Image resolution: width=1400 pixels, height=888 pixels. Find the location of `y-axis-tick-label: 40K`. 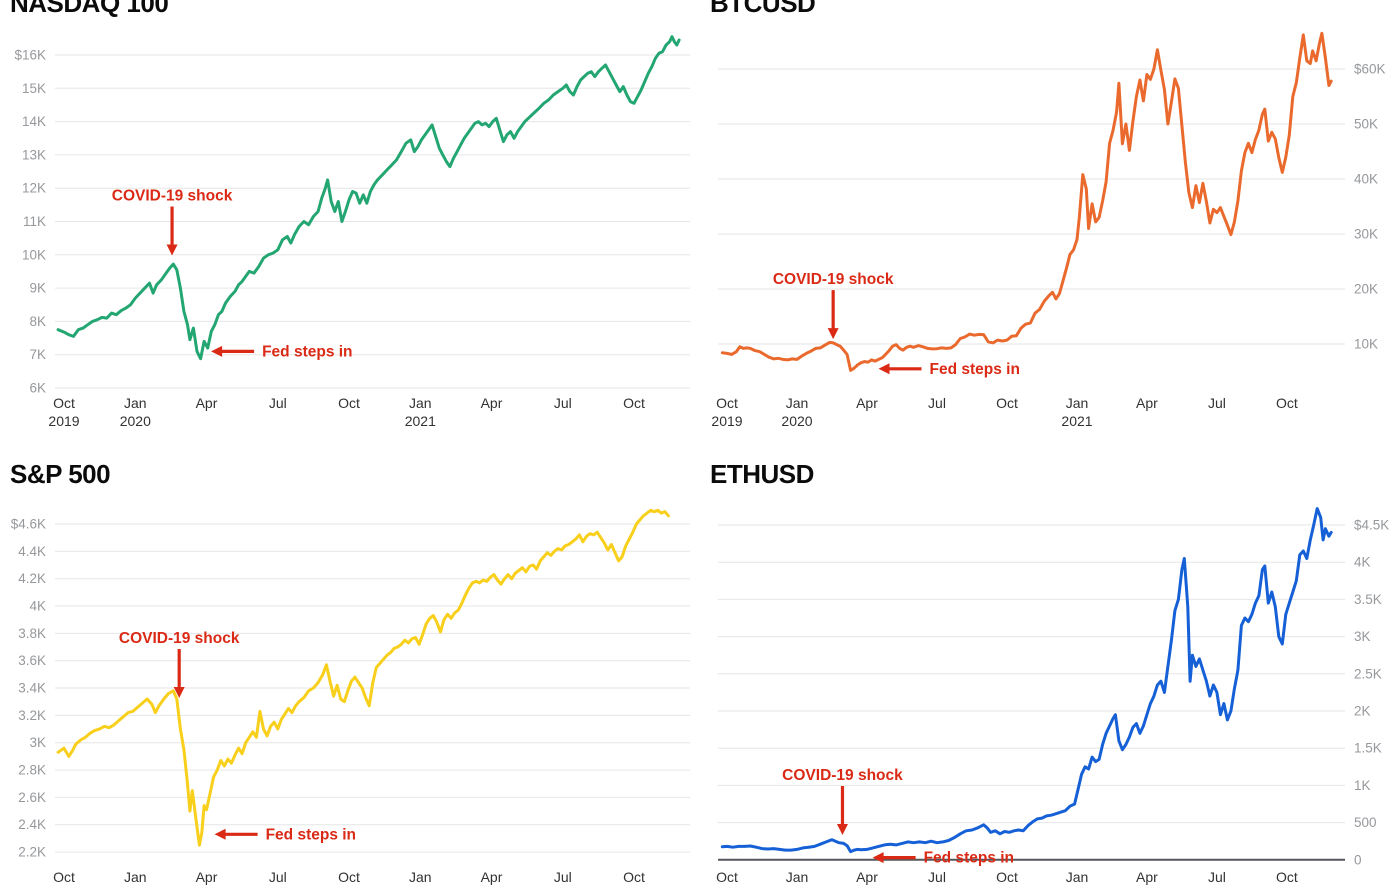

y-axis-tick-label: 40K is located at coordinates (1366, 179).